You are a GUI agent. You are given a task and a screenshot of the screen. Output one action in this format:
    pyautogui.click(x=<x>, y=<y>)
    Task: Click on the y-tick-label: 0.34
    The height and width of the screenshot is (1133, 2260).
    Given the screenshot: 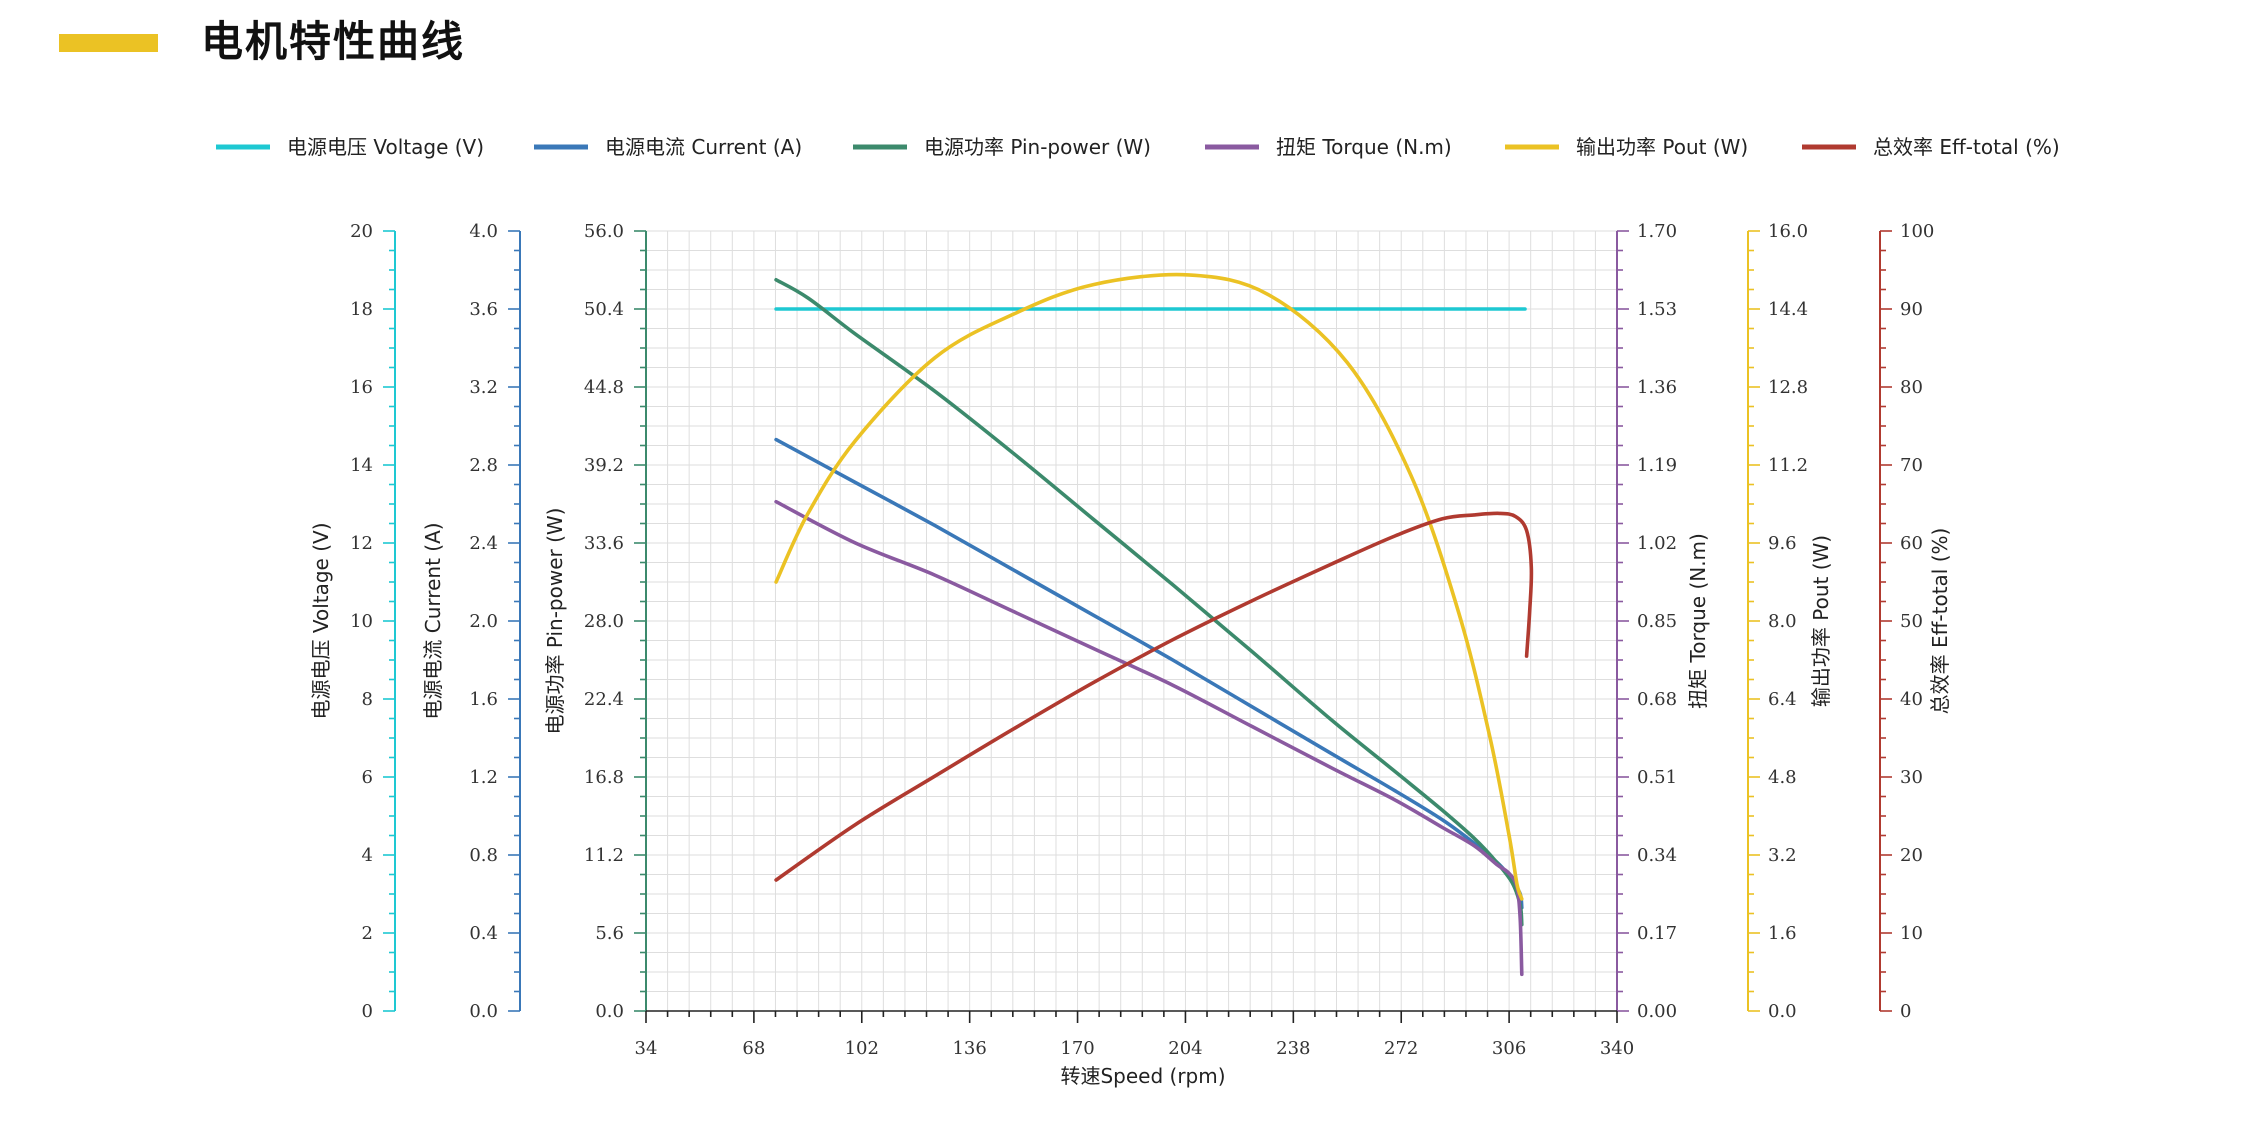 What is the action you would take?
    pyautogui.click(x=1657, y=855)
    